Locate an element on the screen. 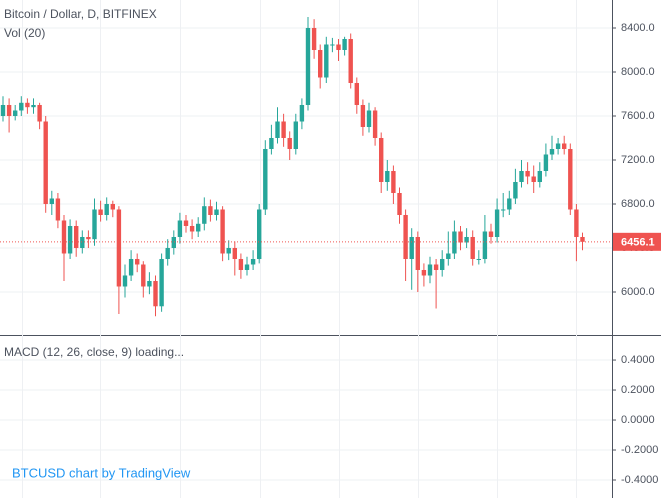  y-tick-label: 0.4000 is located at coordinates (638, 360).